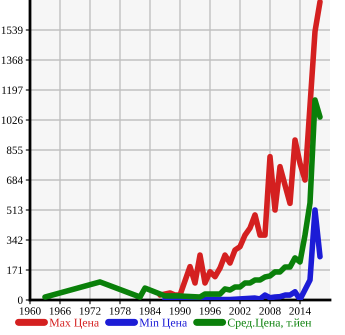 The image size is (345, 335). I want to click on y-tick-label: 1368, so click(12, 60).